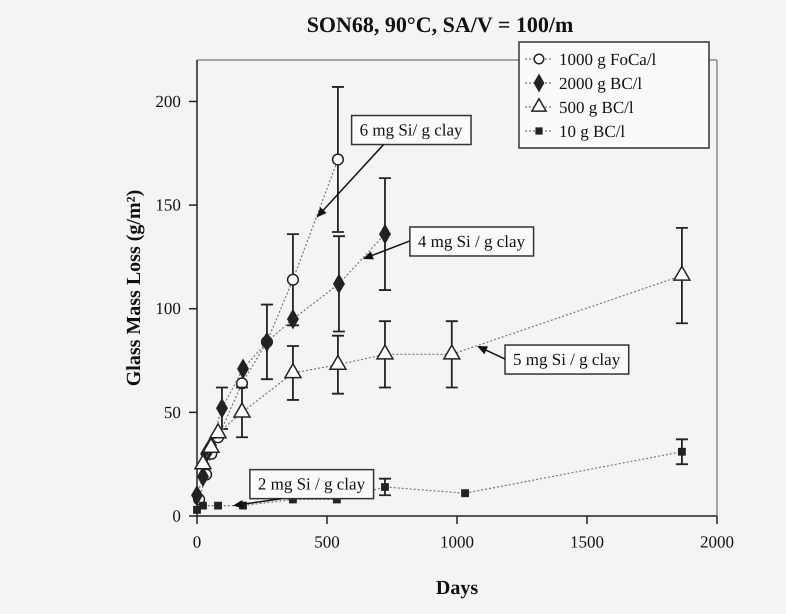  Describe the element at coordinates (457, 588) in the screenshot. I see `x-axis-title: Days` at that location.